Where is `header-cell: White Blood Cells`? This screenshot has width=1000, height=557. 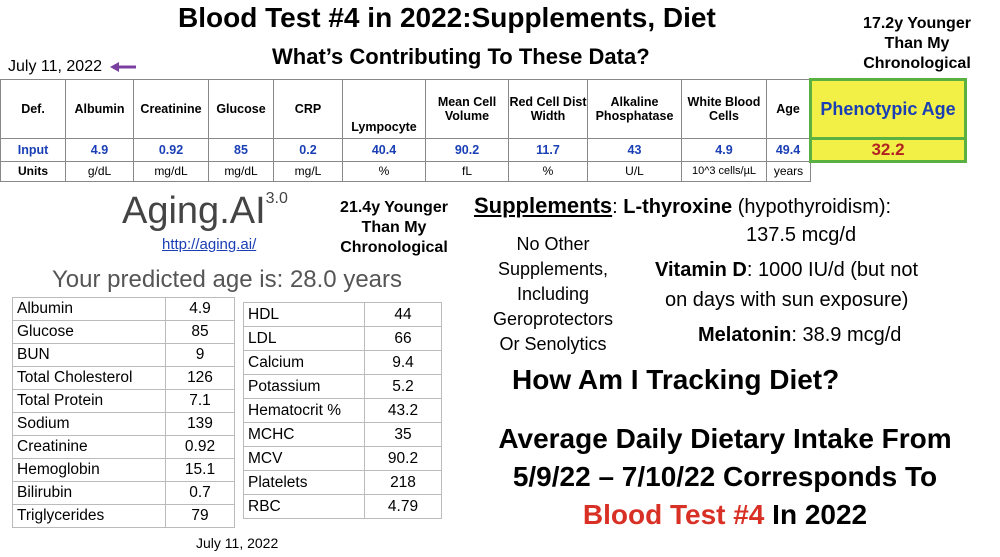
header-cell: White Blood Cells is located at coordinates (724, 109).